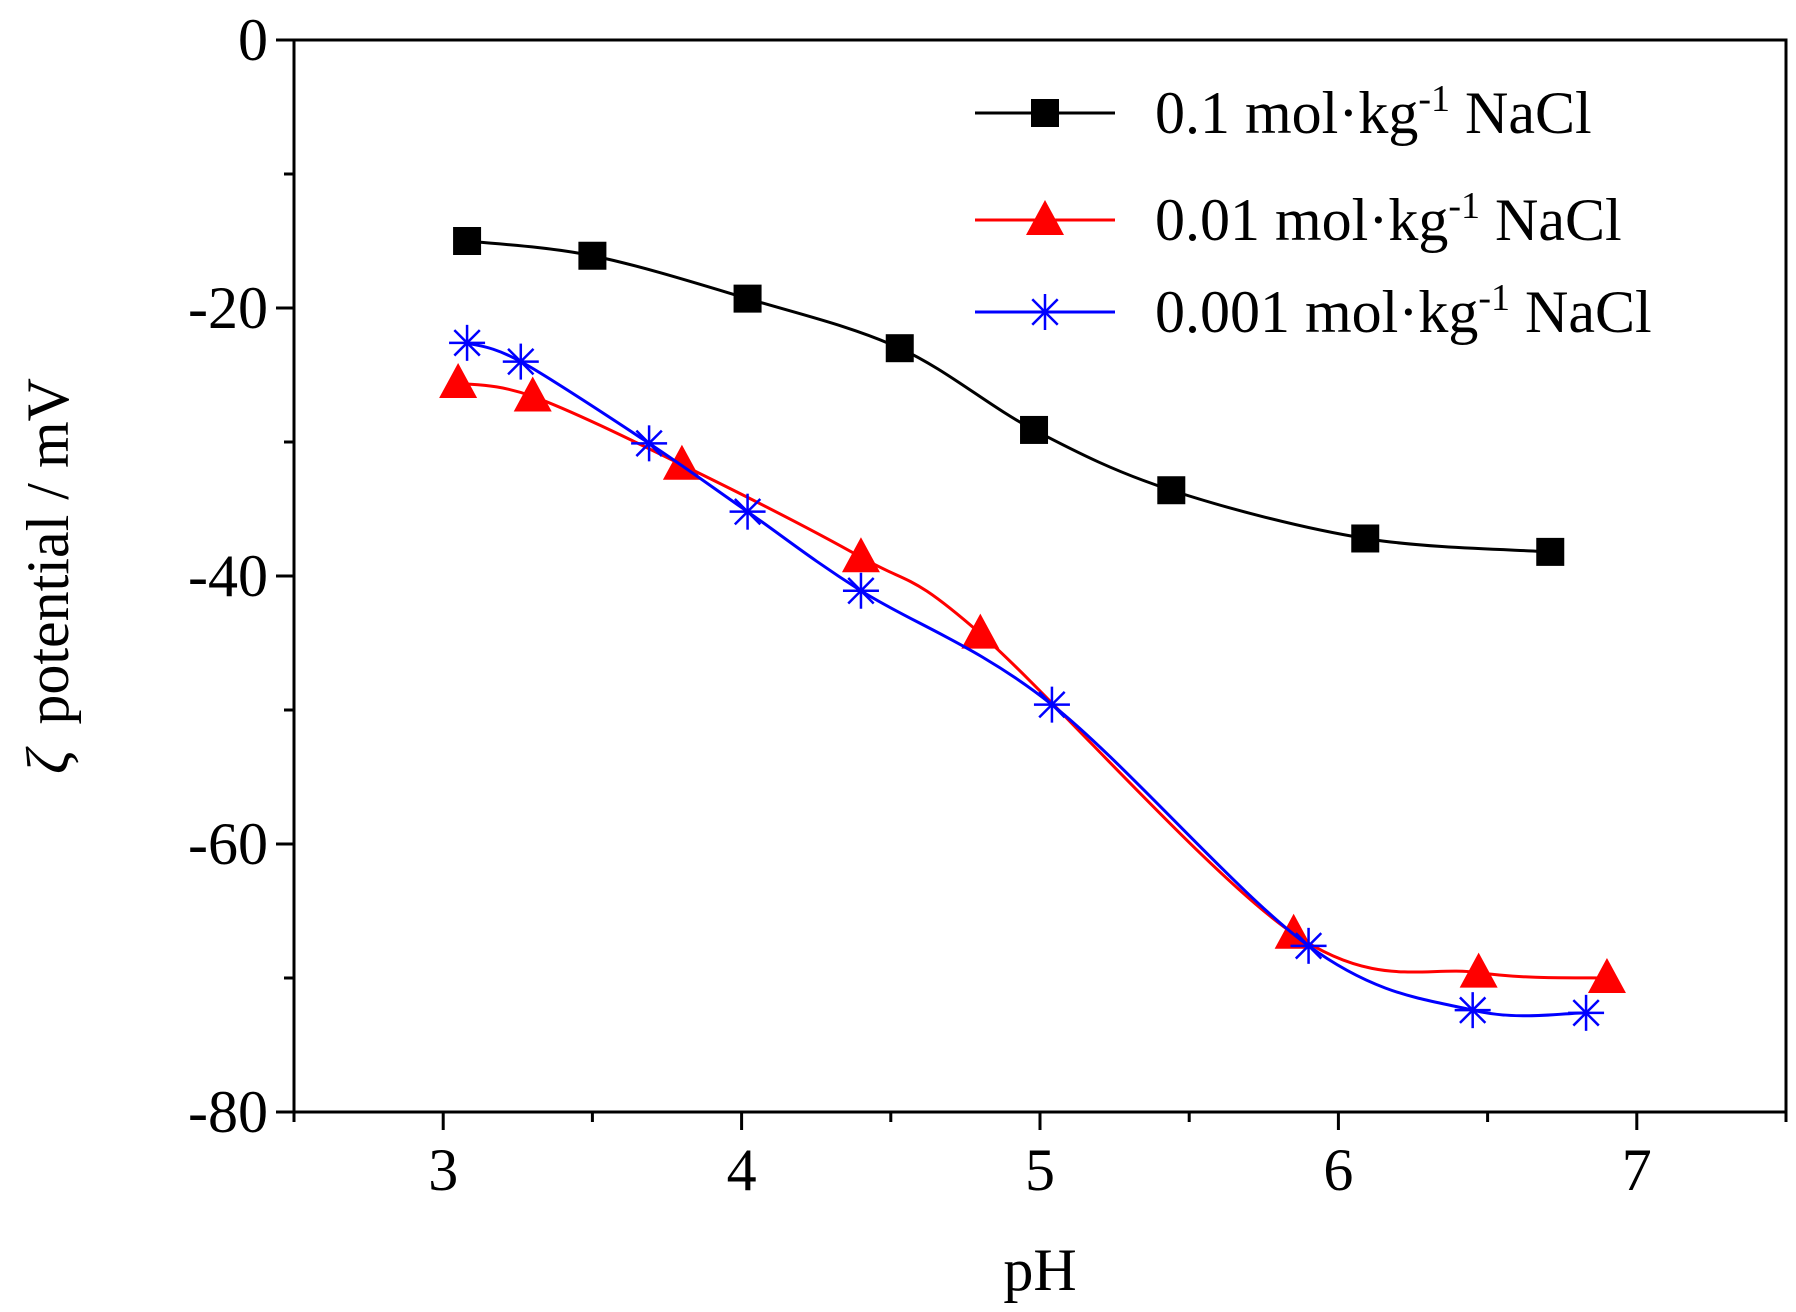  I want to click on legend-label: 0.001 mol·kg-1 NaCl, so click(1403, 311).